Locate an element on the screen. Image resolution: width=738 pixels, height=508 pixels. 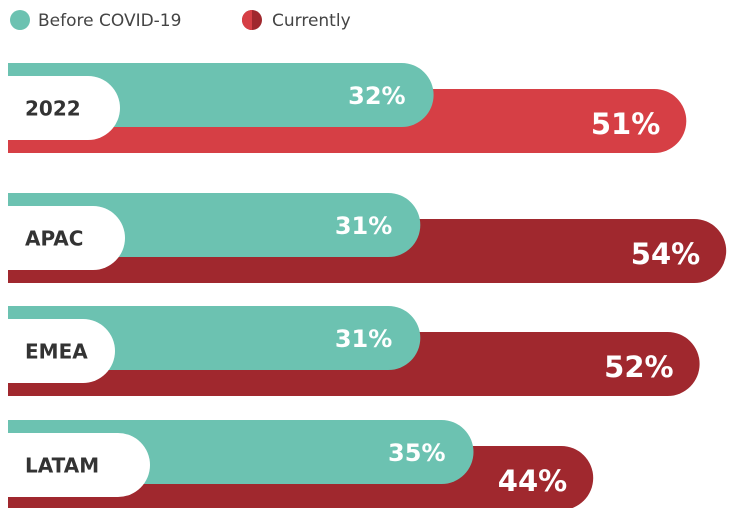
value-label: 51% is located at coordinates (625, 124).